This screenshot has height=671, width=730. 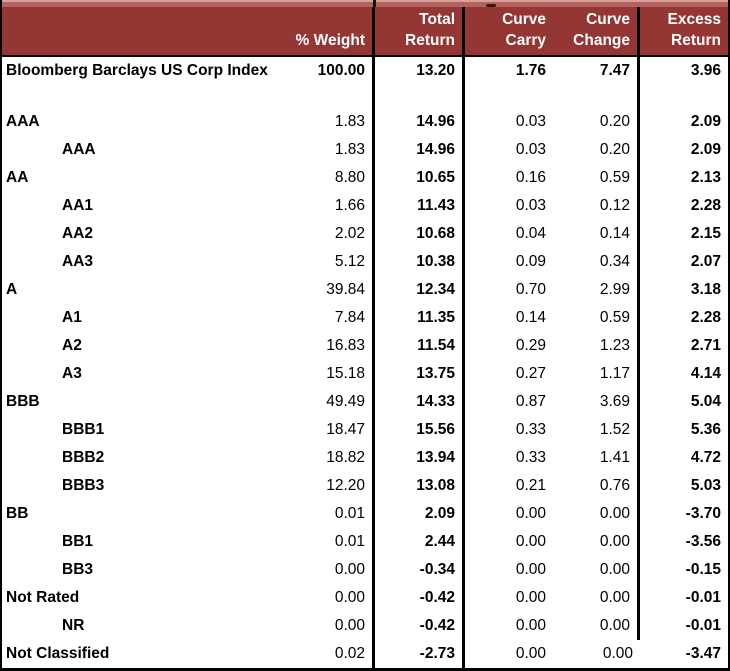 I want to click on row-label: A3, so click(x=72, y=373).